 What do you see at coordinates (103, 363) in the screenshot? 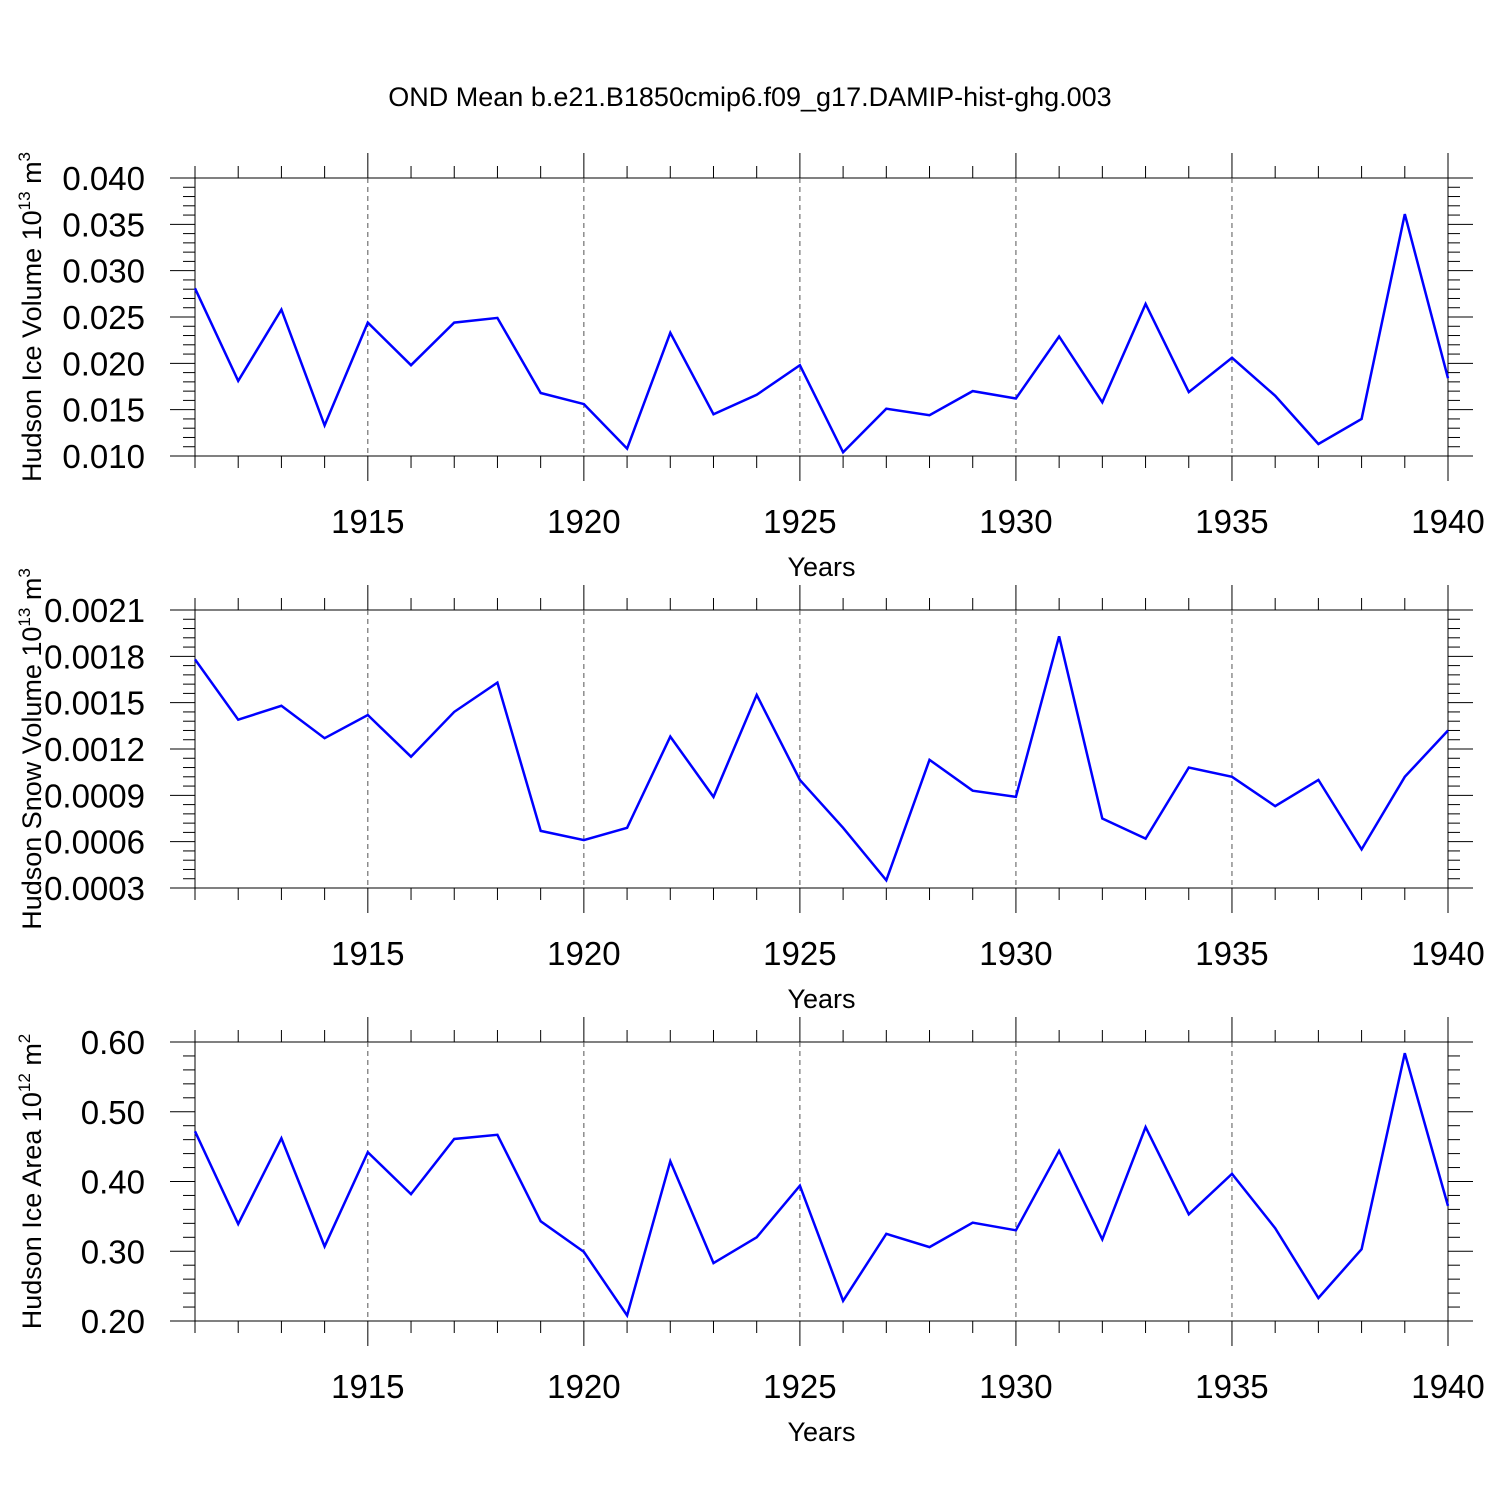
I see `y-tick-label: 0.020` at bounding box center [103, 363].